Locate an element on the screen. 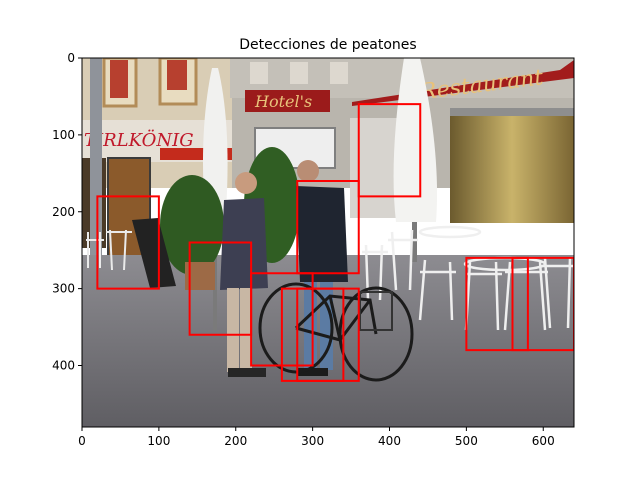 The width and height of the screenshot is (640, 480). cafe-chairs-left is located at coordinates (109, 250).